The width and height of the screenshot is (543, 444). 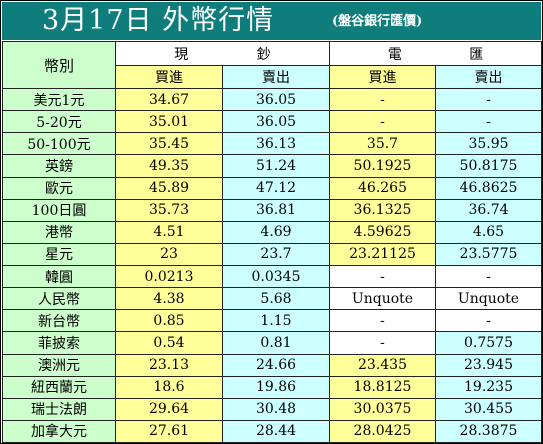 What do you see at coordinates (59, 166) in the screenshot?
I see `currency-name: 英鎊` at bounding box center [59, 166].